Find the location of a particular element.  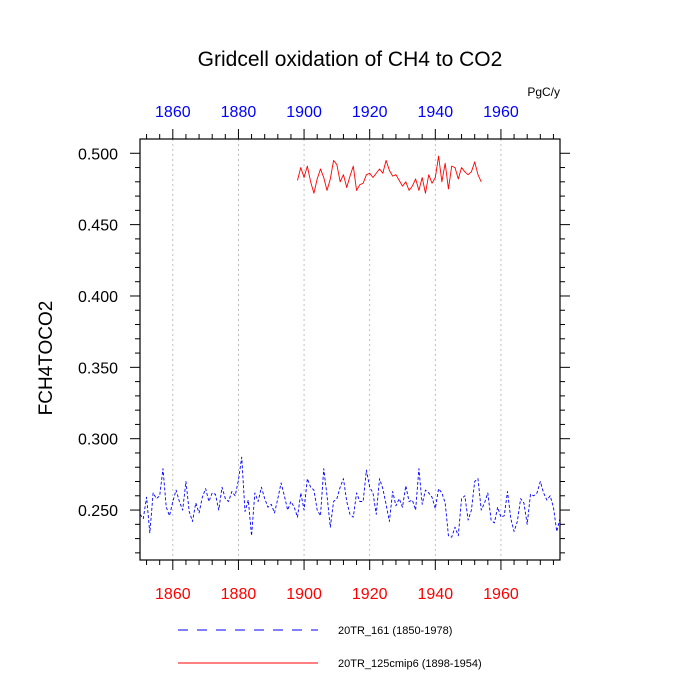

y-tick-label: 0.500 is located at coordinates (98, 154).